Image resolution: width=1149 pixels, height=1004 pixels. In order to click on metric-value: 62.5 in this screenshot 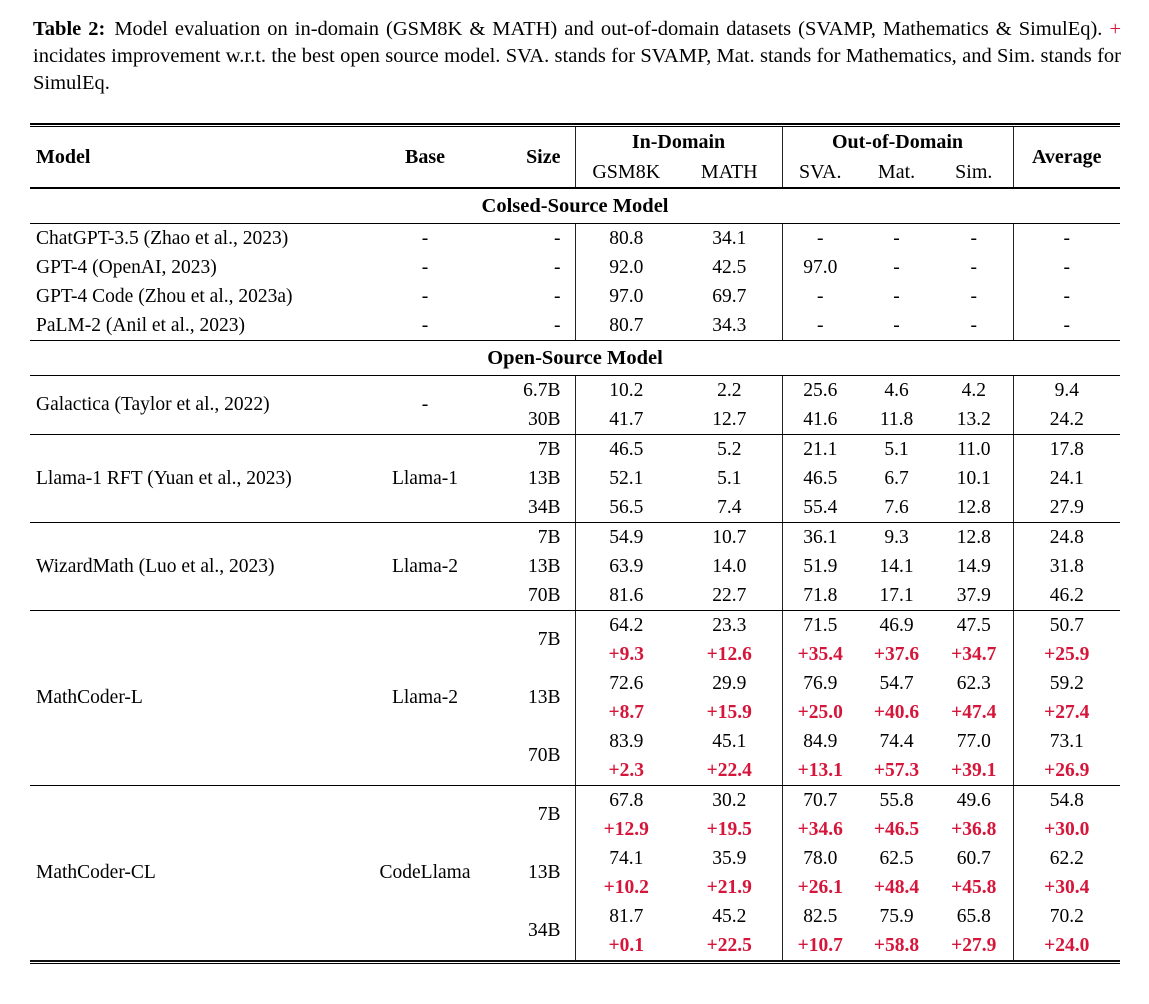, I will do `click(896, 858)`.